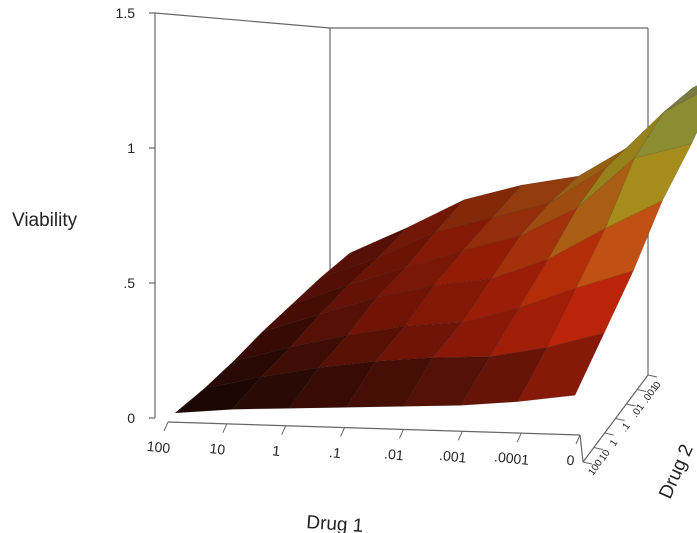 The height and width of the screenshot is (533, 697). What do you see at coordinates (242, 20) in the screenshot?
I see `back-top-edge-left` at bounding box center [242, 20].